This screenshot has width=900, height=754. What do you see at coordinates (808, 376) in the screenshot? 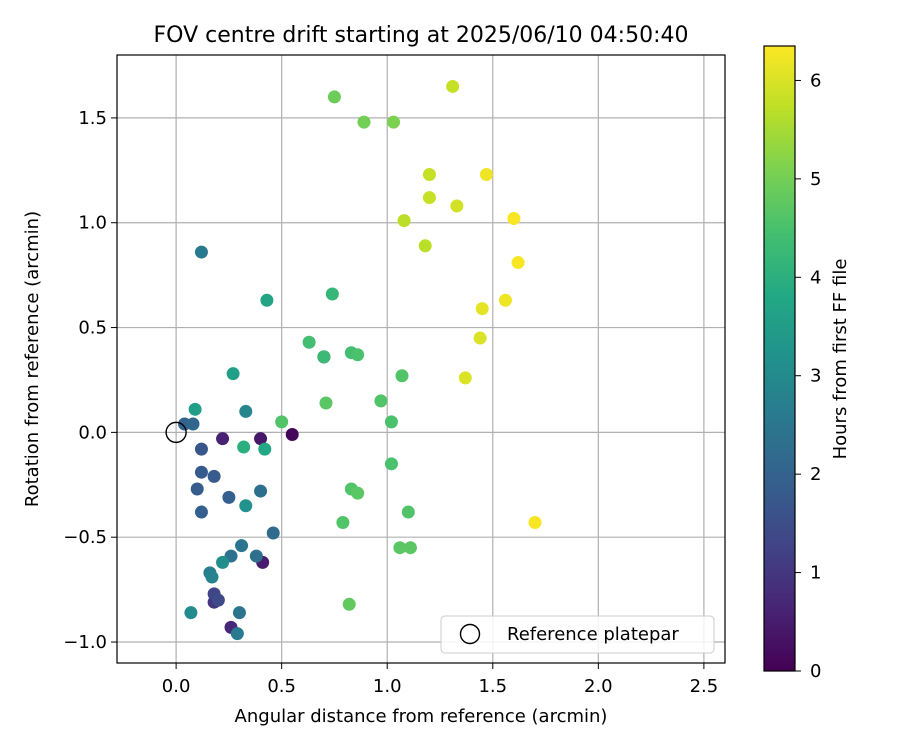
I see `colorbar-ticks: 0 1 2 3 4 5 6` at bounding box center [808, 376].